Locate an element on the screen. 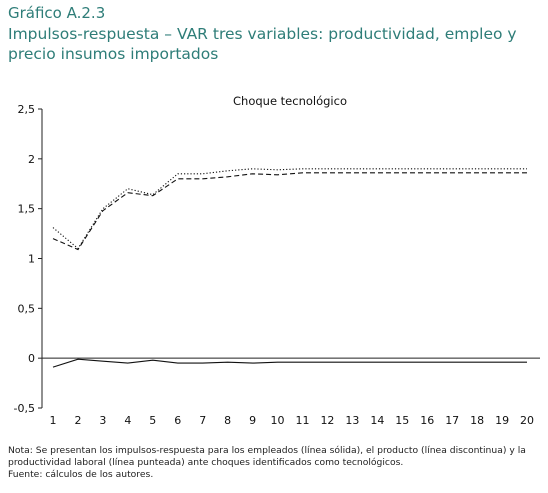  x-tick-label: 16 is located at coordinates (427, 420).